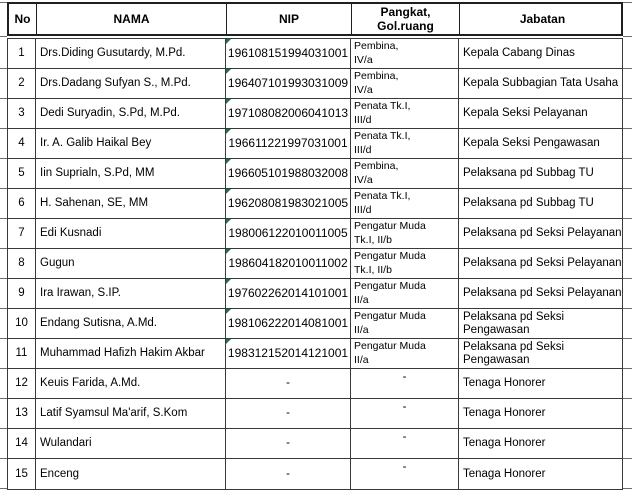 This screenshot has height=498, width=632. Describe the element at coordinates (288, 323) in the screenshot. I see `cell-nip: 198106222014081001` at that location.